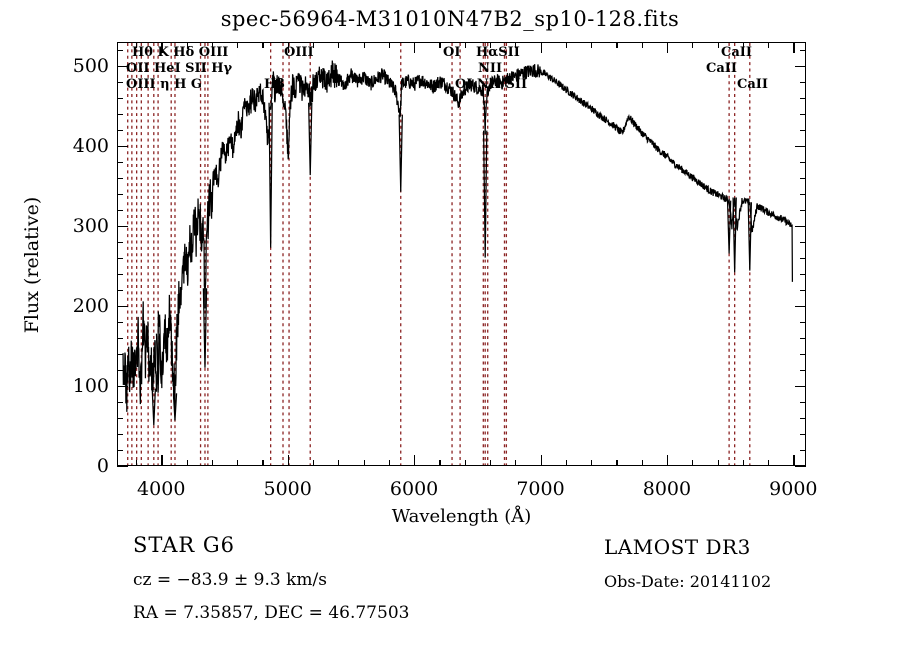  What do you see at coordinates (180, 52) in the screenshot?
I see `spectral-line-label: Hθ K Hδ OIII` at bounding box center [180, 52].